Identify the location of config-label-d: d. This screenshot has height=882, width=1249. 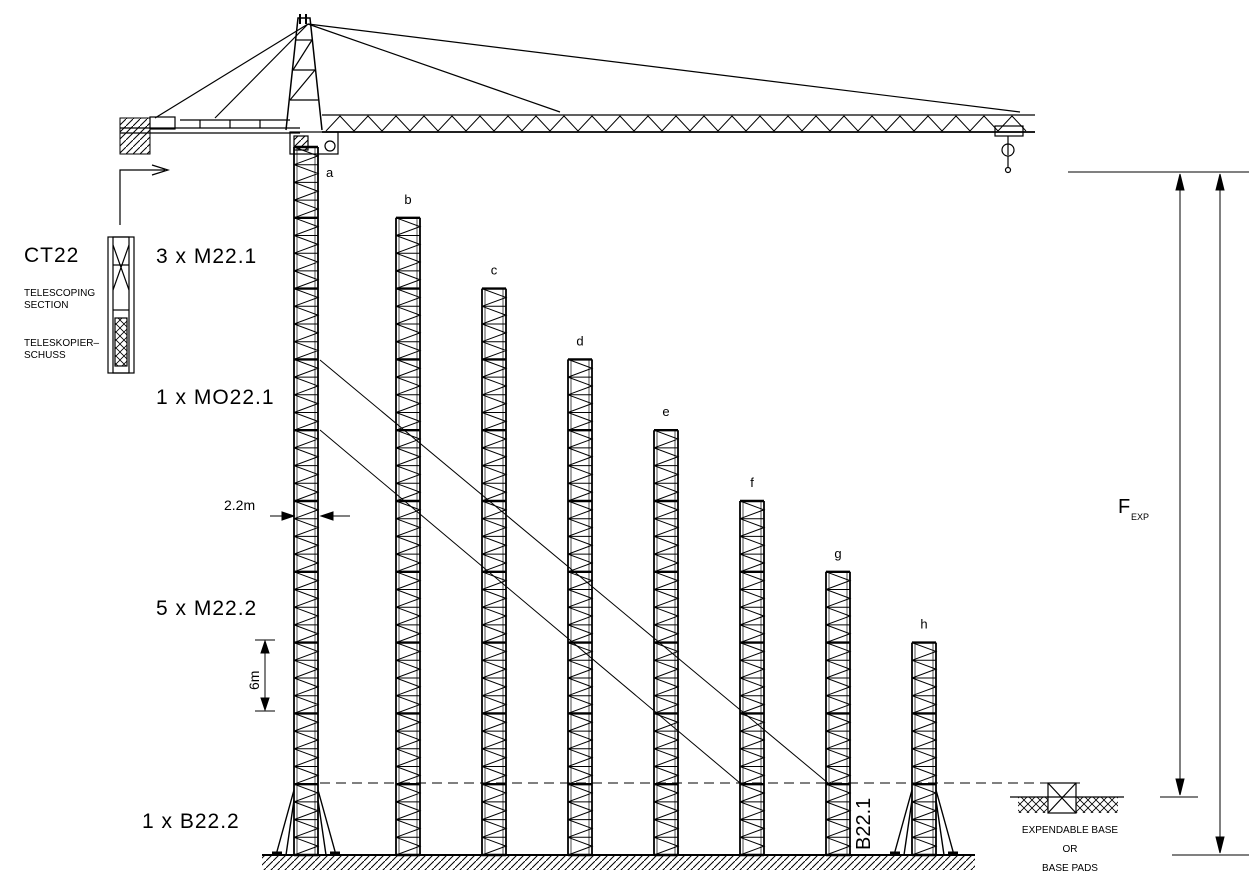
(579, 340).